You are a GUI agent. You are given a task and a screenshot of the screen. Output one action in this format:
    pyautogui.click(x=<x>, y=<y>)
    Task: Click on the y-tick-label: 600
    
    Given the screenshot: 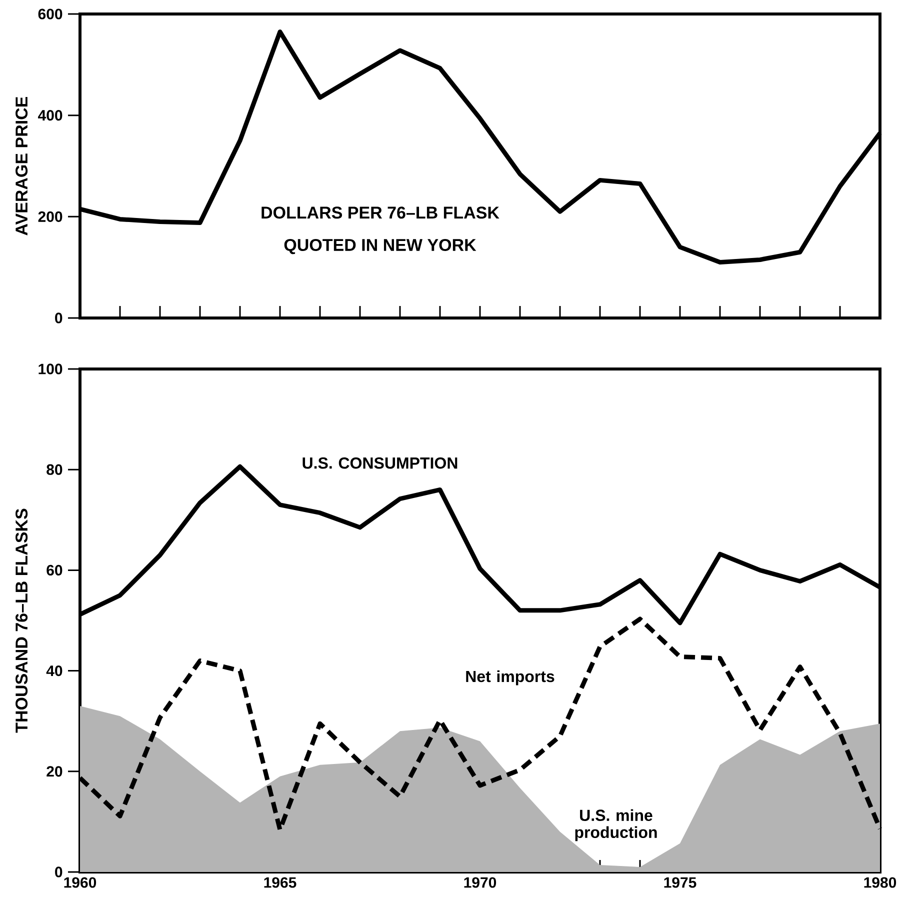 What is the action you would take?
    pyautogui.click(x=50, y=14)
    